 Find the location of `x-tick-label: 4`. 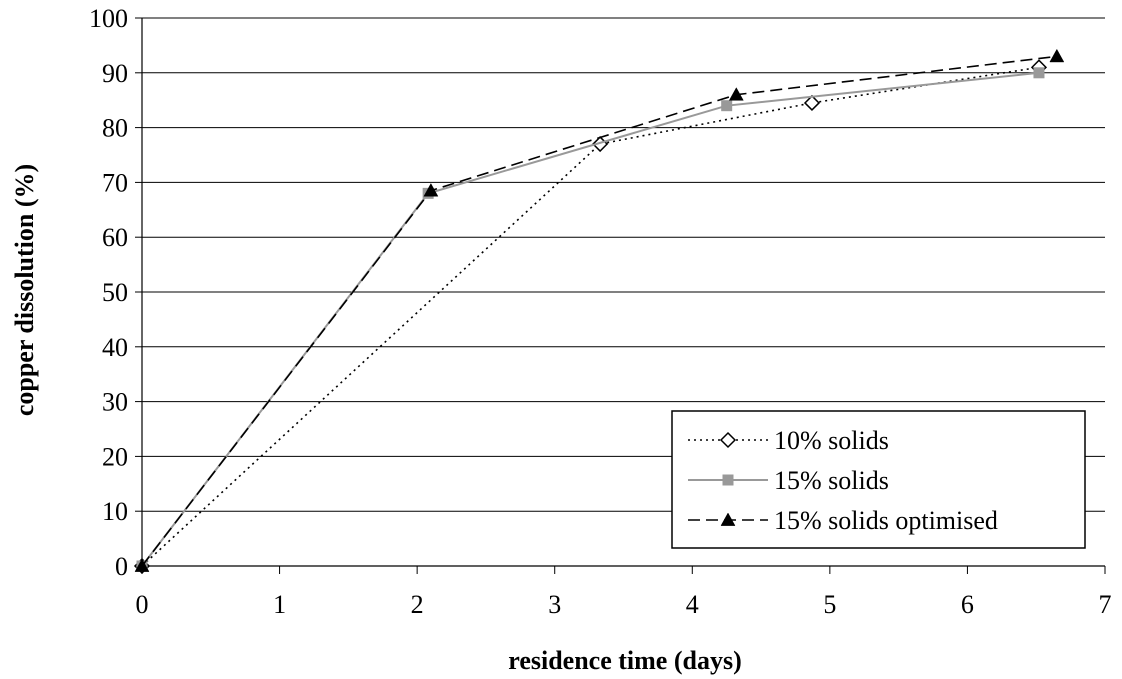

x-tick-label: 4 is located at coordinates (692, 604).